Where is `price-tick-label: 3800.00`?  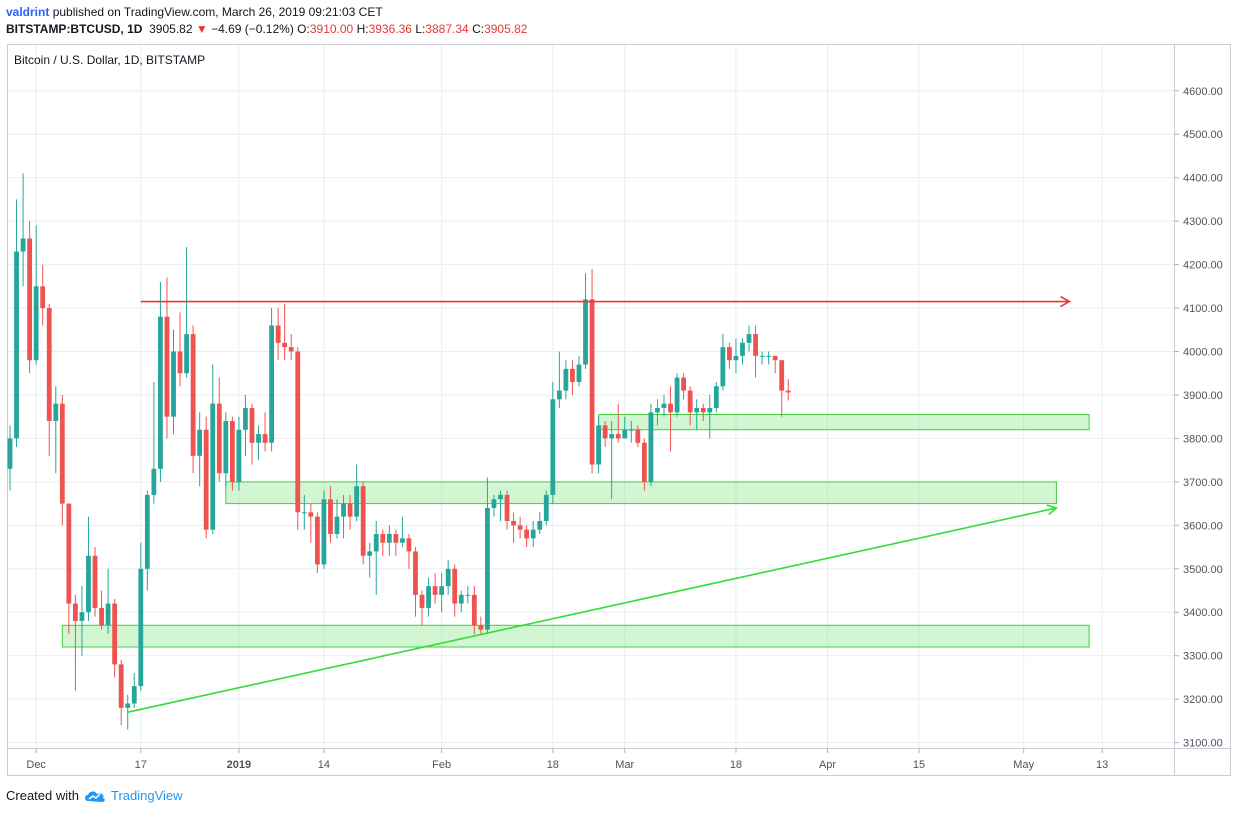 price-tick-label: 3800.00 is located at coordinates (1203, 439).